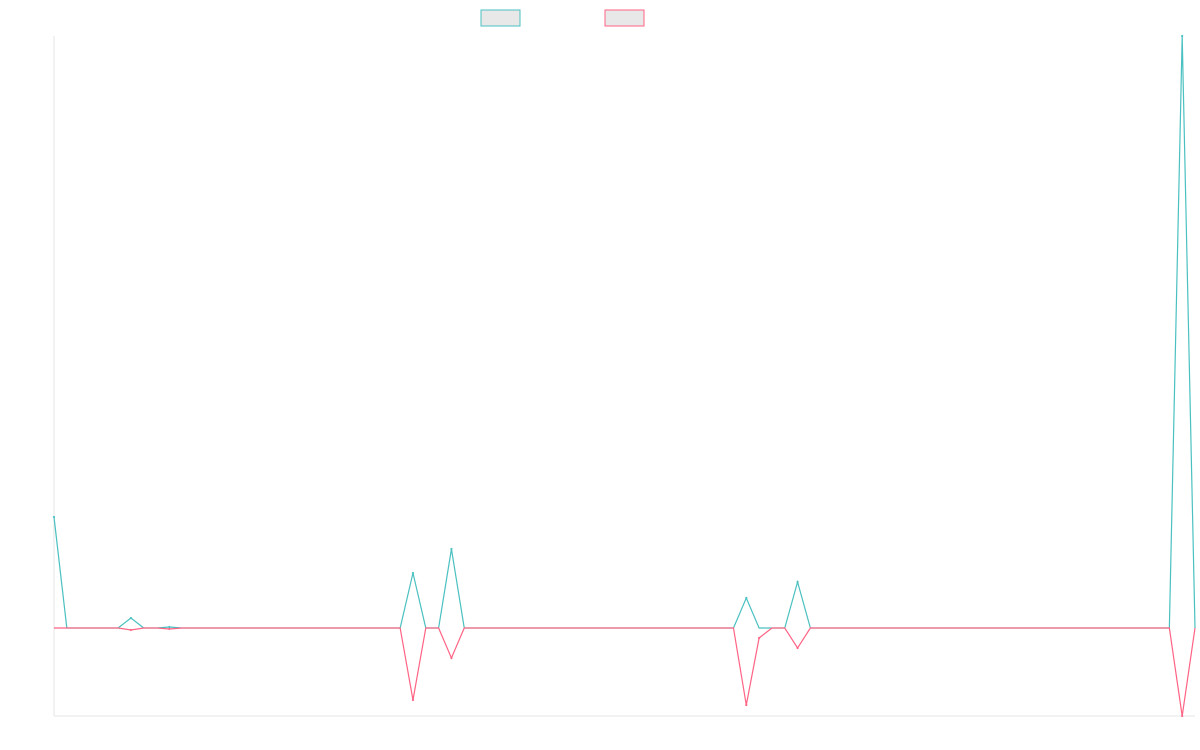 This screenshot has height=750, width=1200. I want to click on legend, so click(562, 18).